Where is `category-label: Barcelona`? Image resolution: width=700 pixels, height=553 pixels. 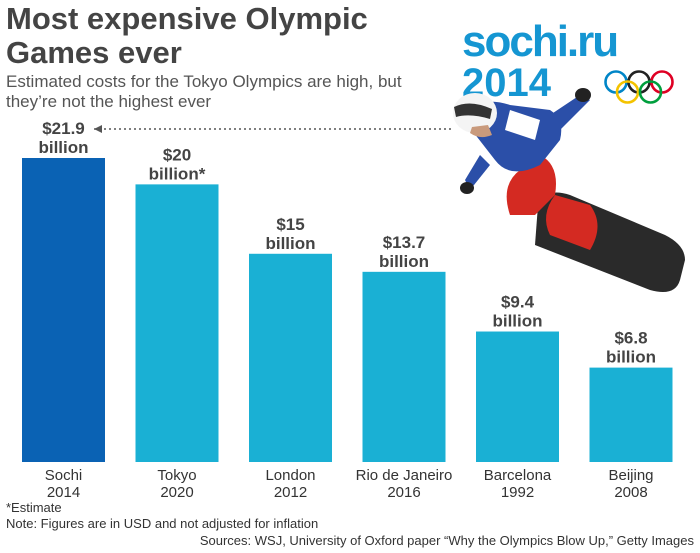
category-label: Barcelona is located at coordinates (518, 475).